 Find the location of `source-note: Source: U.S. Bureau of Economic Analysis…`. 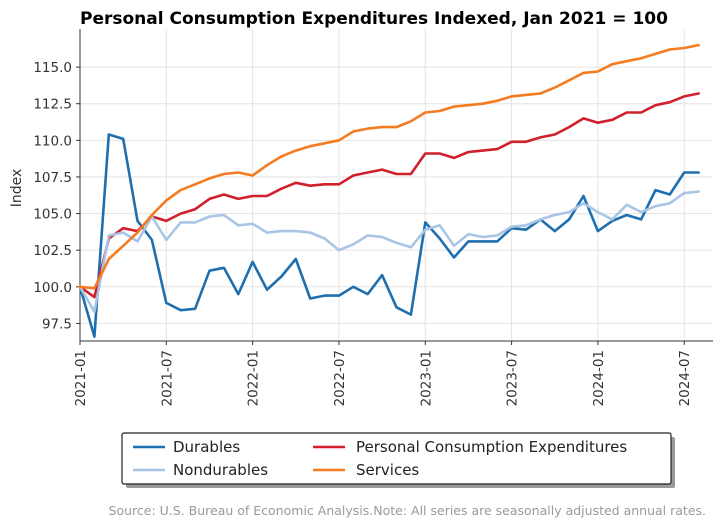

source-note: Source: U.S. Bureau of Economic Analysis… is located at coordinates (407, 510).